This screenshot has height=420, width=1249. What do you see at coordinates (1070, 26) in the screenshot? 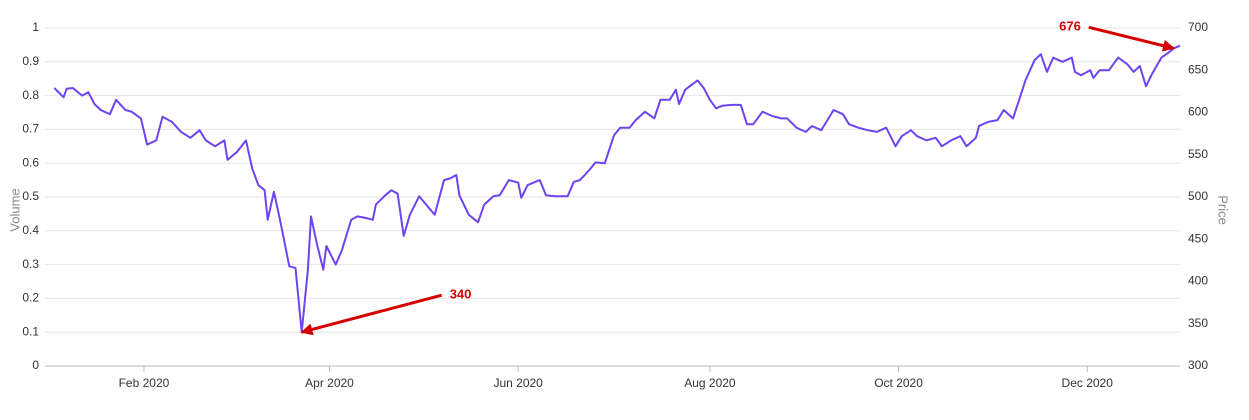
I see `annotation-label: 676` at bounding box center [1070, 26].